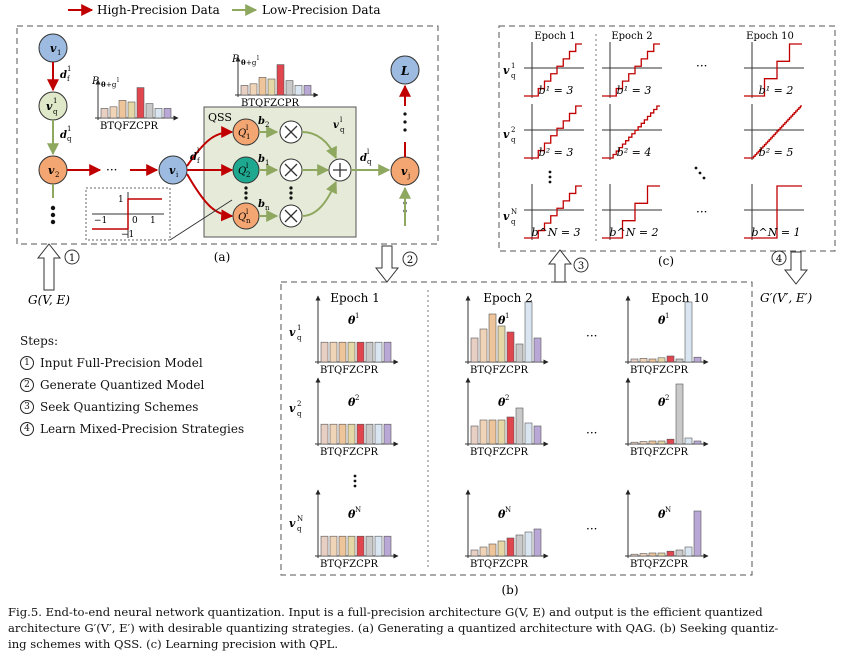 The width and height of the screenshot is (849, 664). What do you see at coordinates (220, 117) in the screenshot?
I see `qss-label: QSS` at bounding box center [220, 117].